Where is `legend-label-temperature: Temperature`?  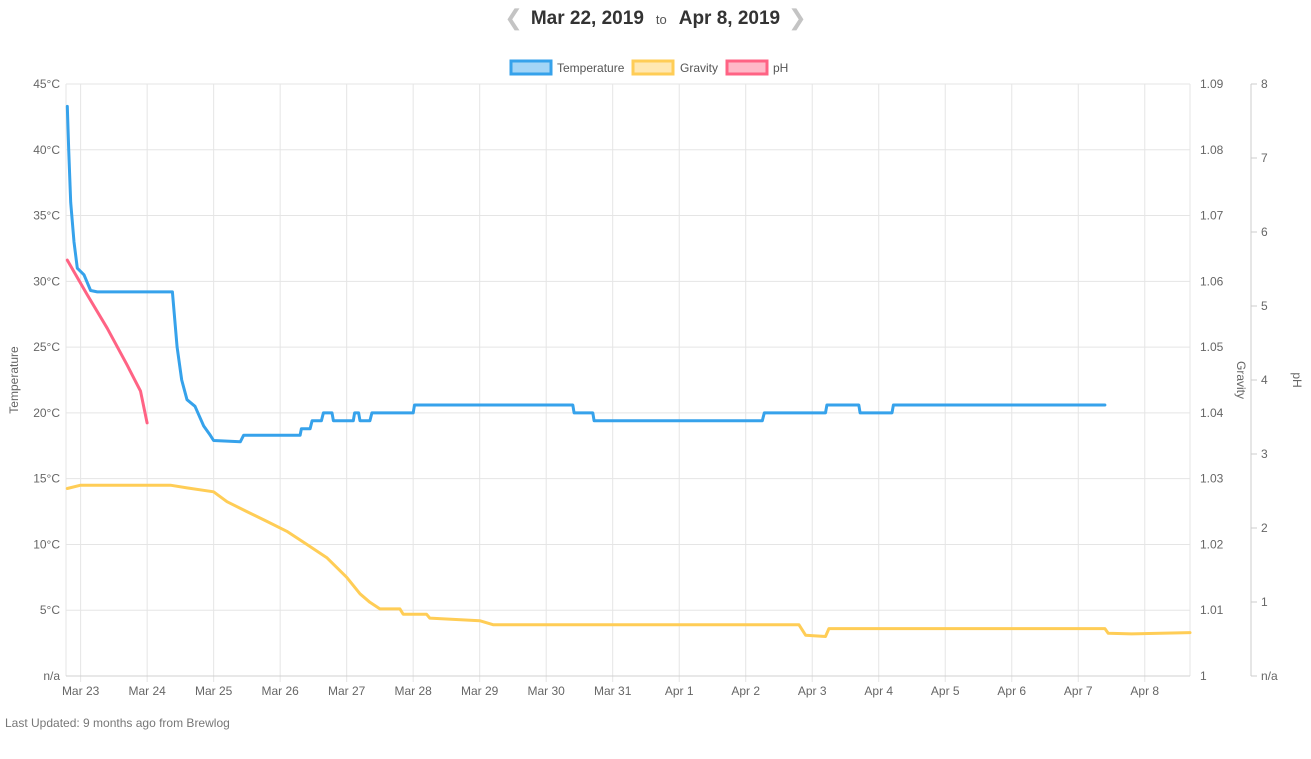 legend-label-temperature: Temperature is located at coordinates (591, 68).